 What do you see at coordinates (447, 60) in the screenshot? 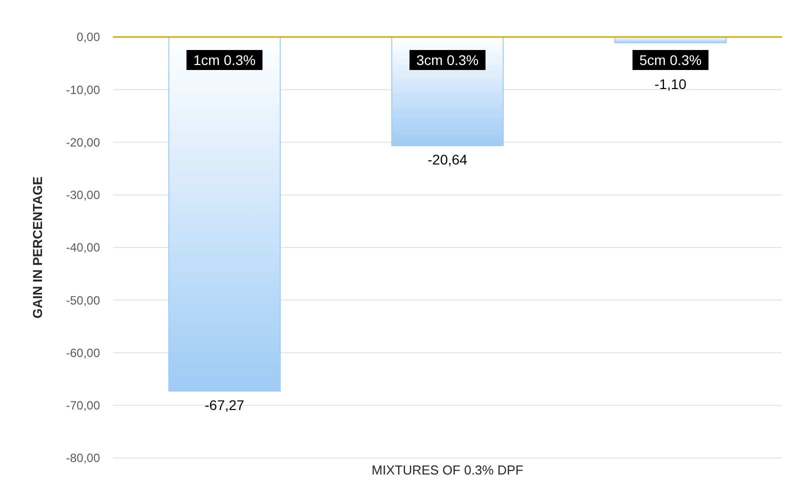
I see `x-tick-label: 3cm 0.3%` at bounding box center [447, 60].